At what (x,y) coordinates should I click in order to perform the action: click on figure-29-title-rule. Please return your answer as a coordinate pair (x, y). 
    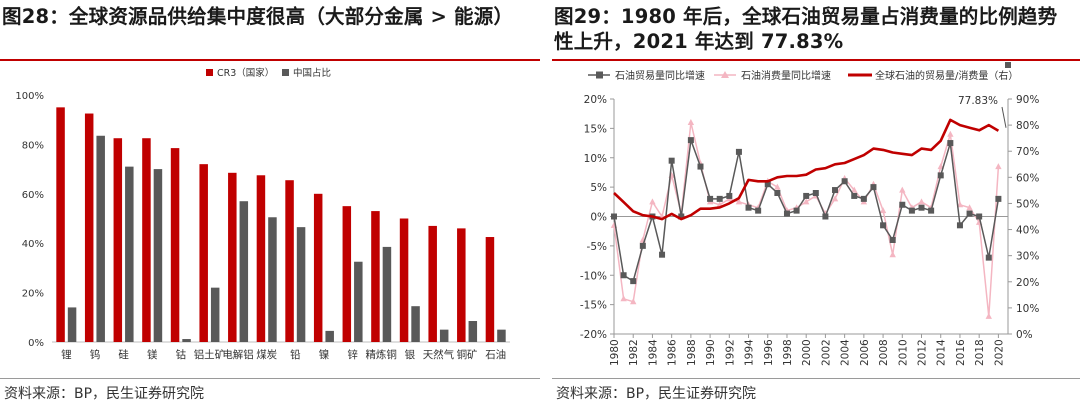
    Looking at the image, I should click on (816, 60).